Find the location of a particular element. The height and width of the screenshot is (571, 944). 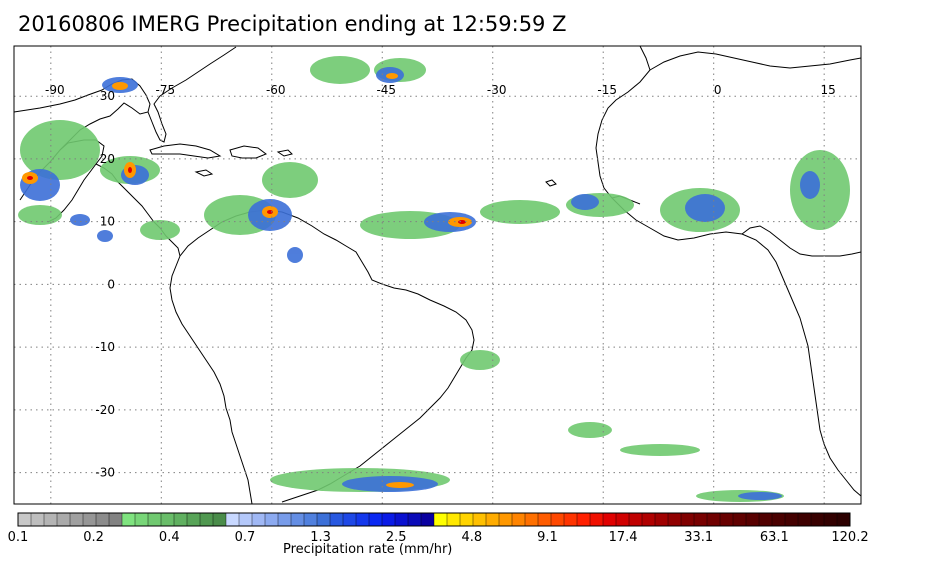

colorbar-tick-label: 63.1 is located at coordinates (774, 537).